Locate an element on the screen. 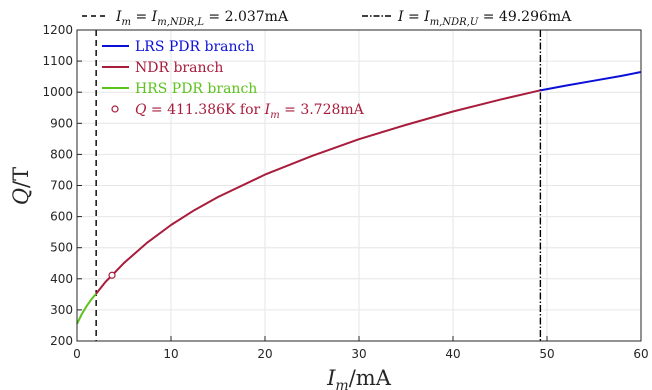  upper-limit-label: I = Im,NDR,U = 49.296mA is located at coordinates (484, 18).